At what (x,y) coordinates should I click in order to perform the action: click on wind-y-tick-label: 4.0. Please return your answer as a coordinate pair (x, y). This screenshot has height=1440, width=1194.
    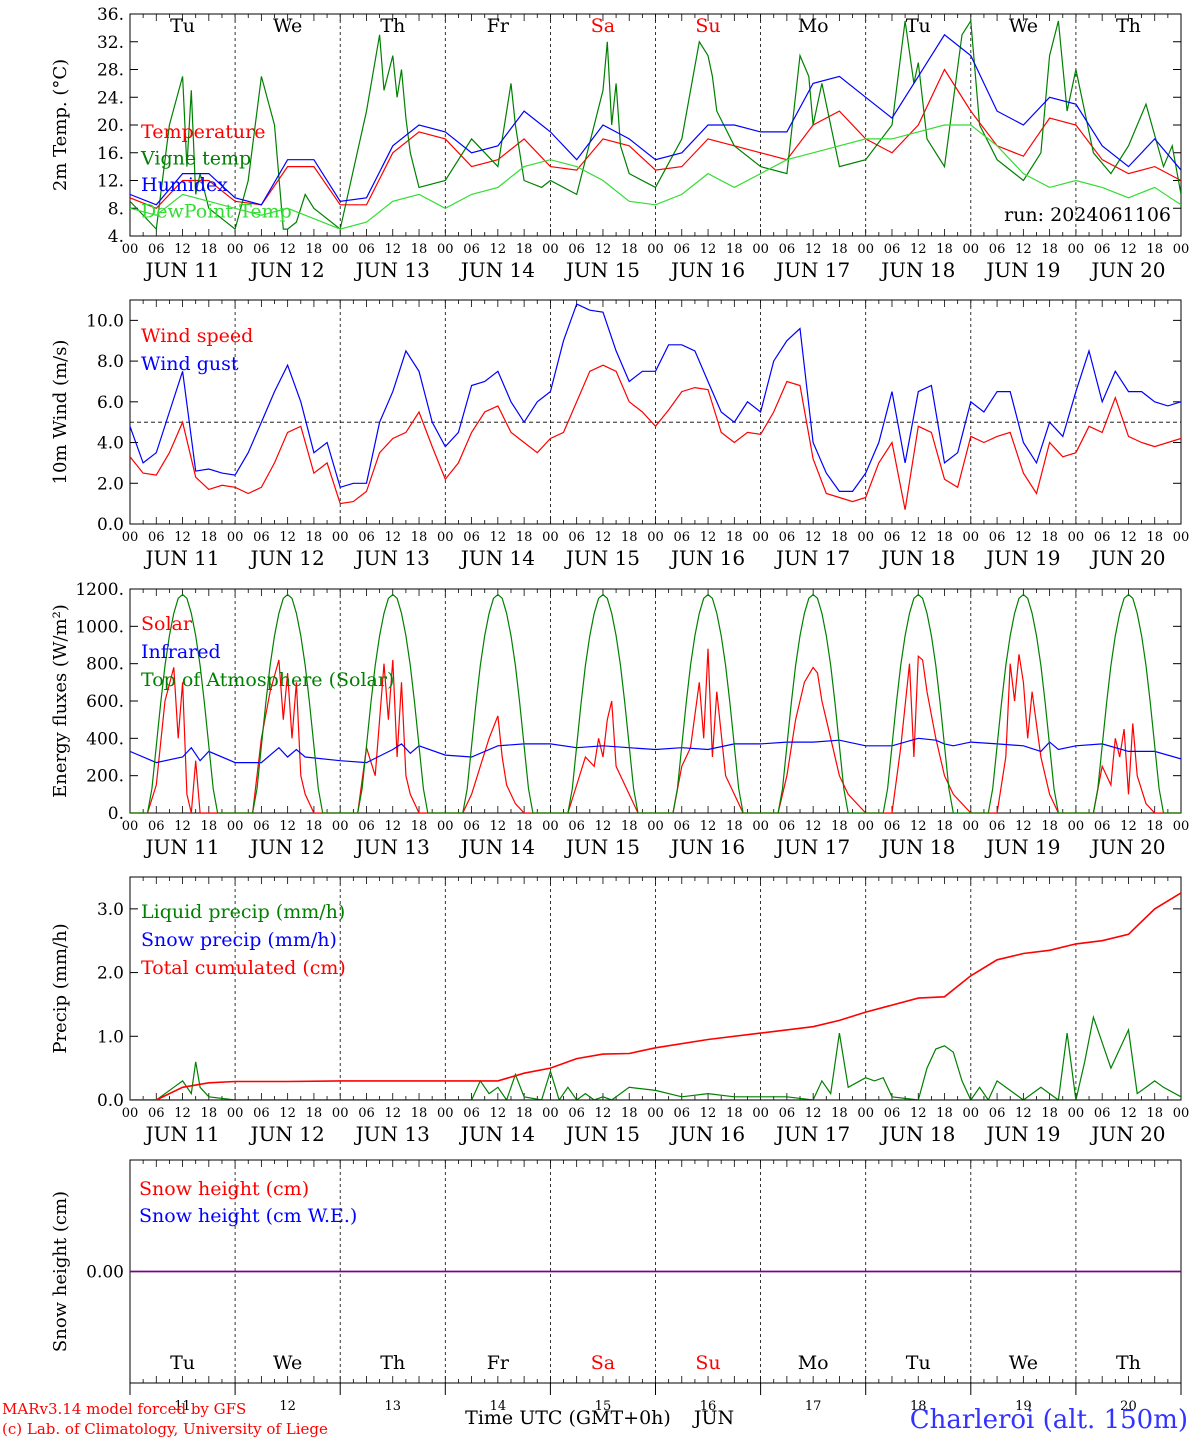
    Looking at the image, I should click on (110, 444).